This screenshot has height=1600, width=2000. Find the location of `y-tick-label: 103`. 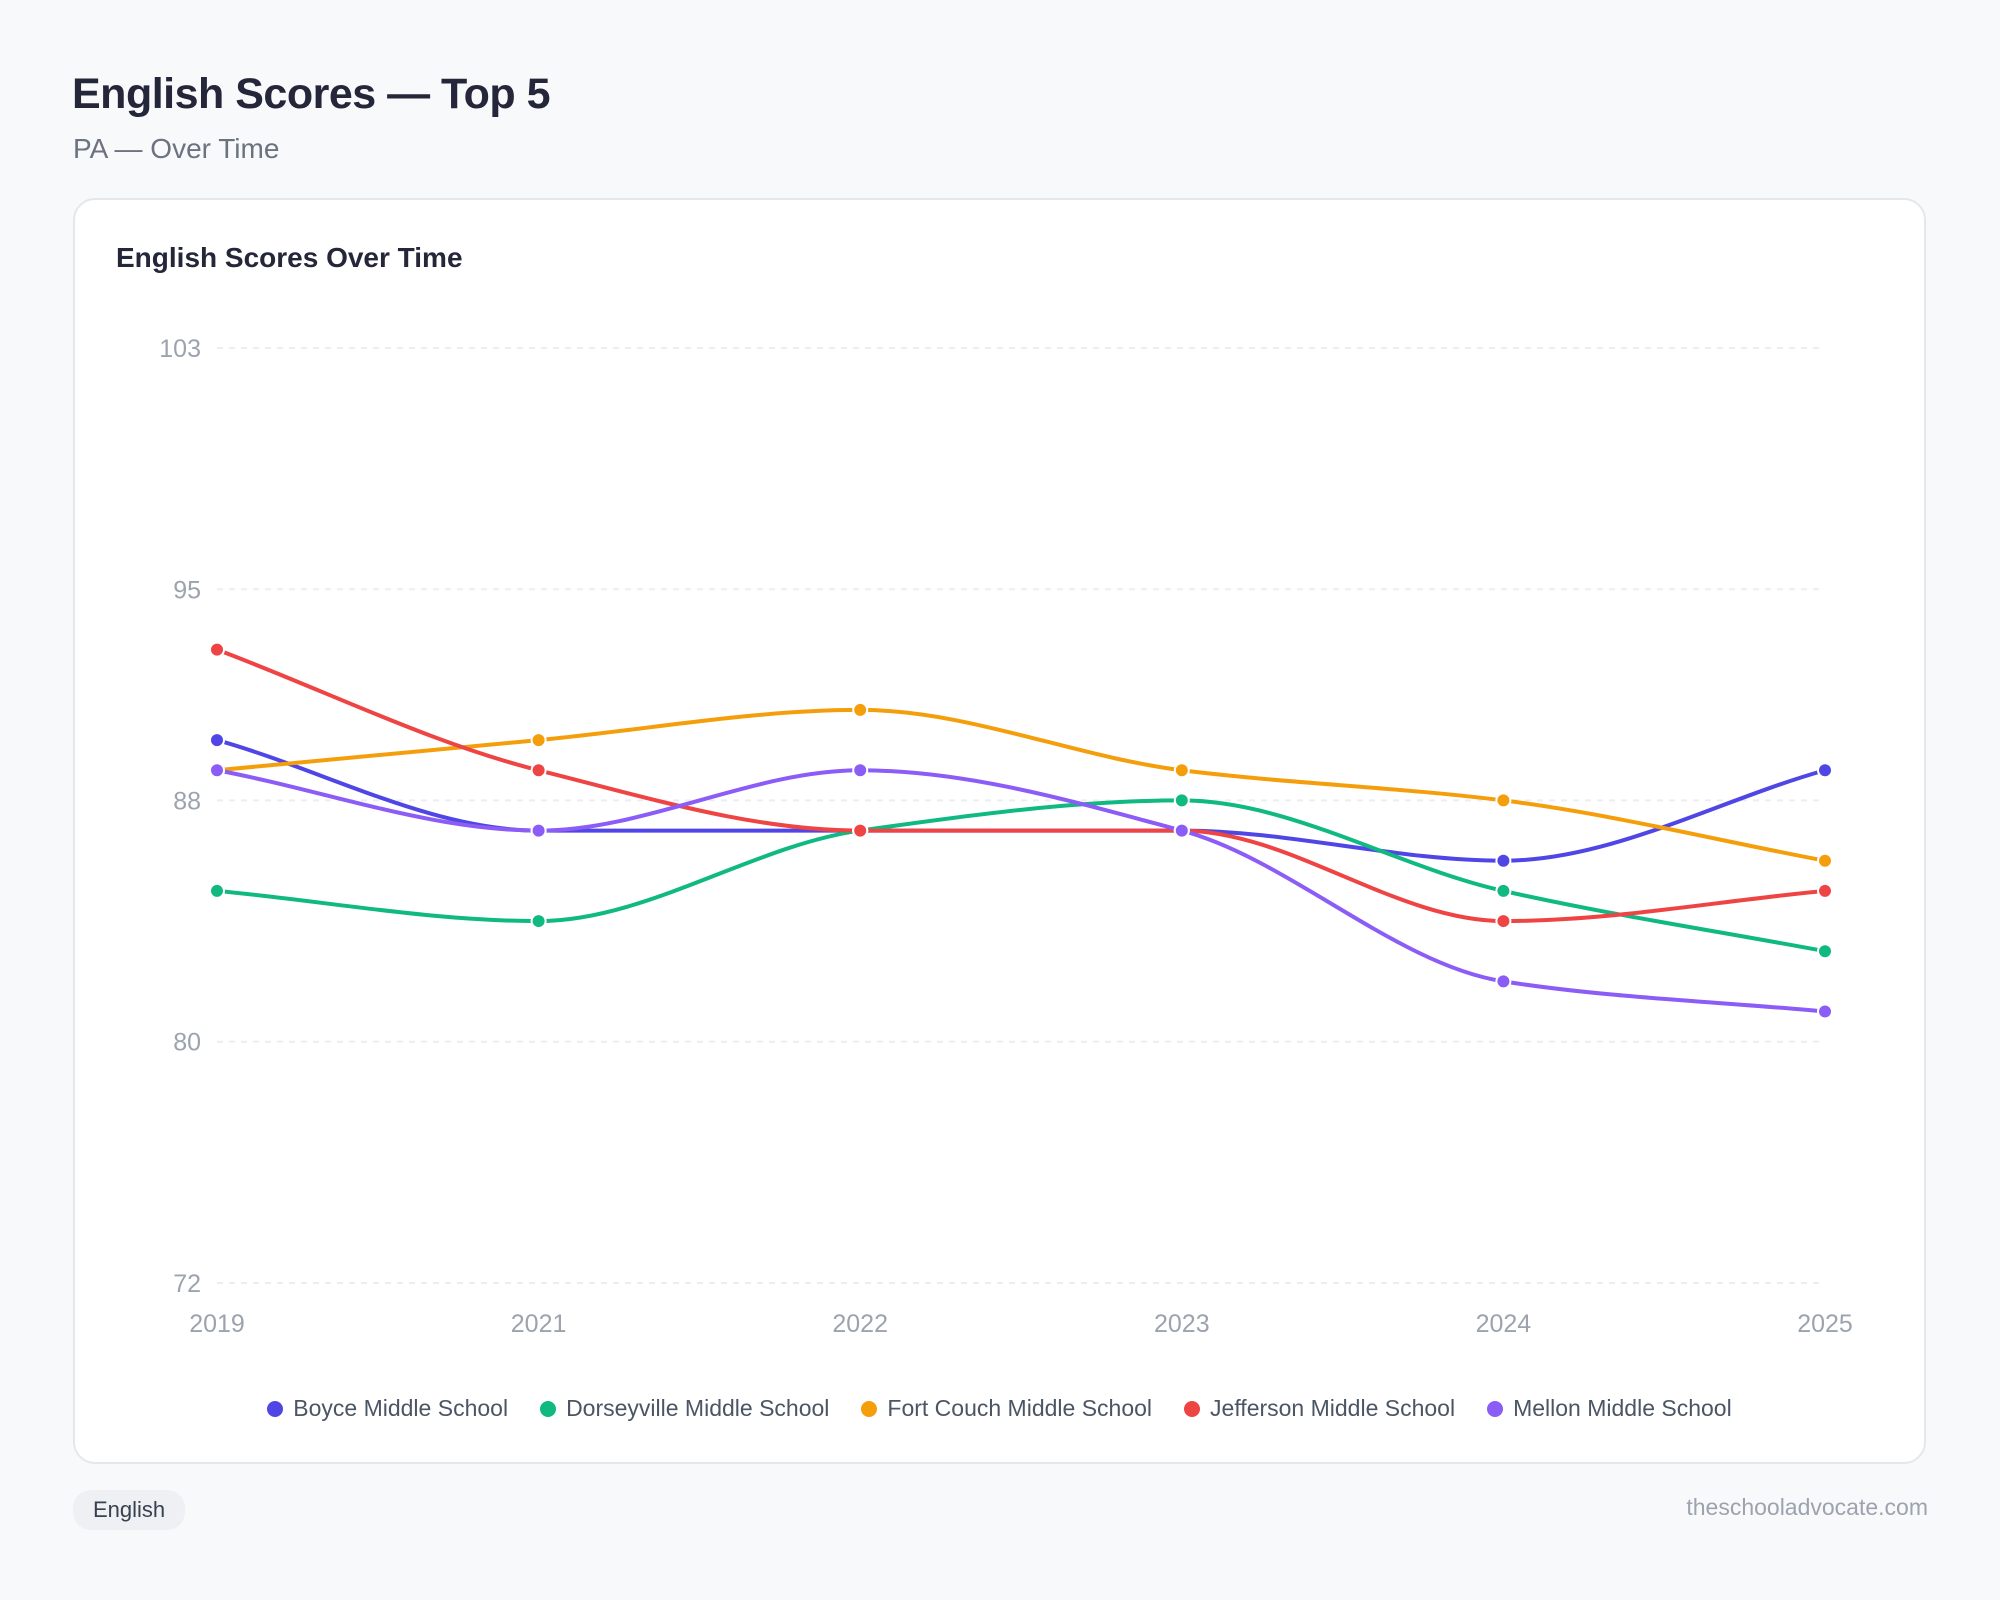

y-tick-label: 103 is located at coordinates (180, 349).